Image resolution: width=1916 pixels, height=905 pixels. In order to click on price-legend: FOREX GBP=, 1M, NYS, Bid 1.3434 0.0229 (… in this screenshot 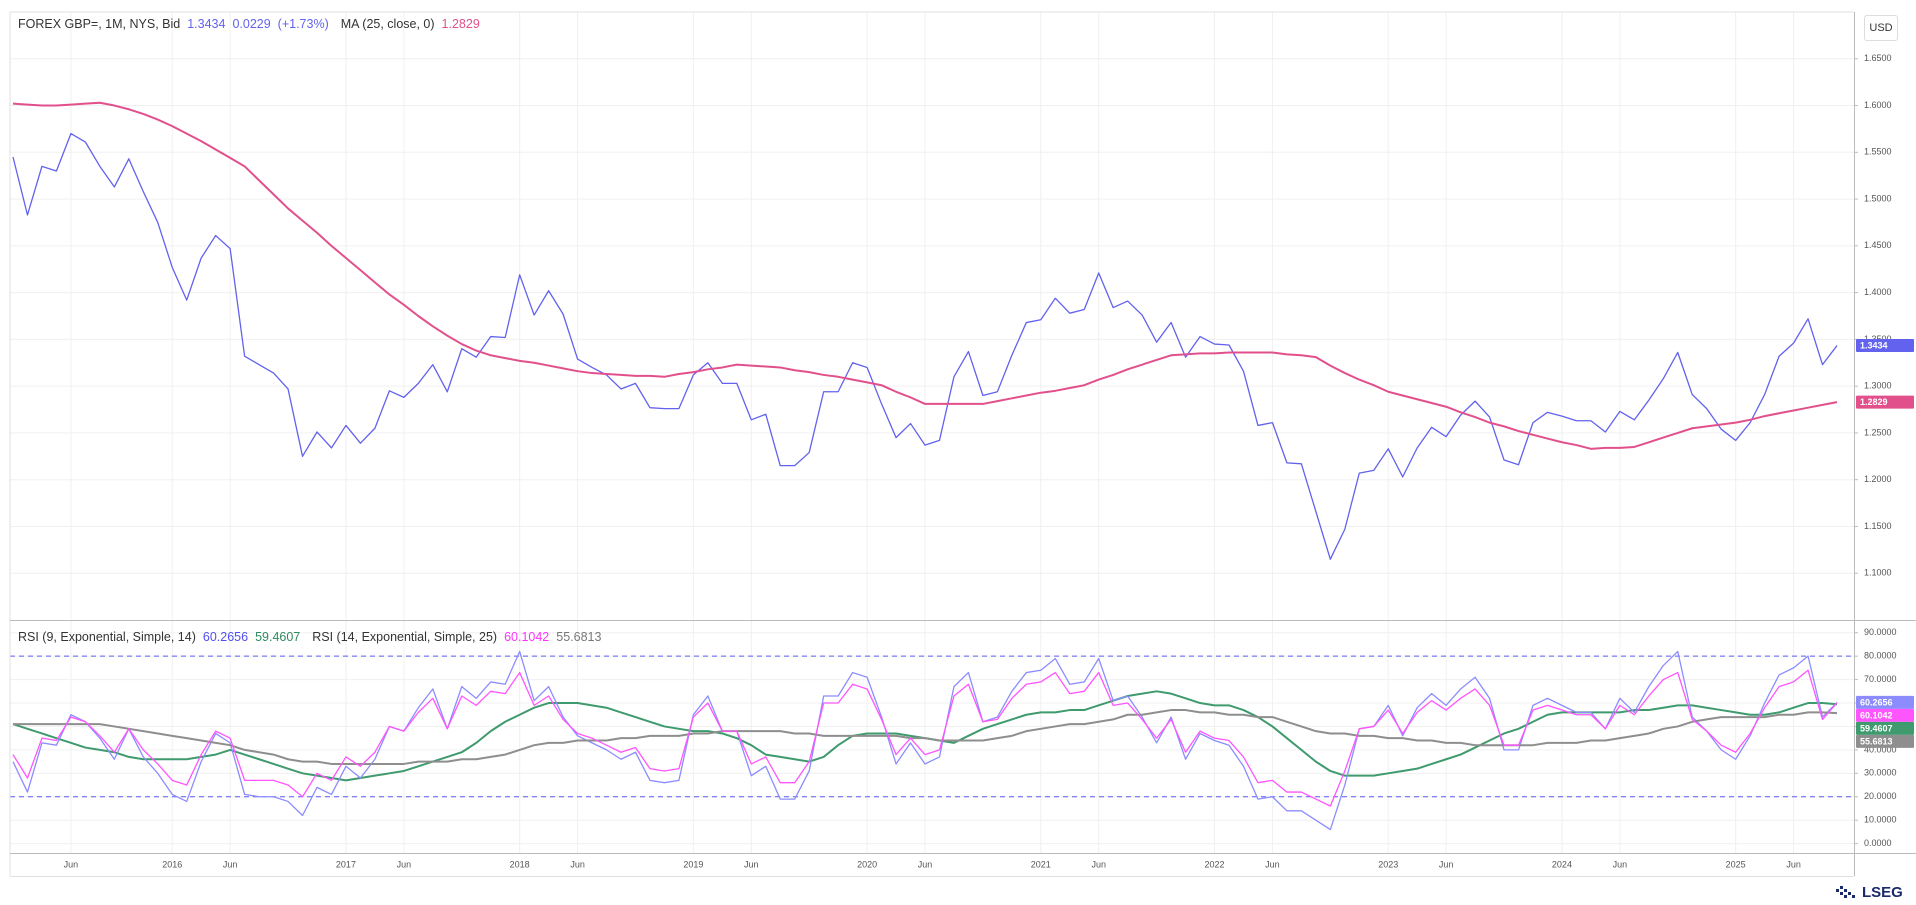, I will do `click(249, 24)`.